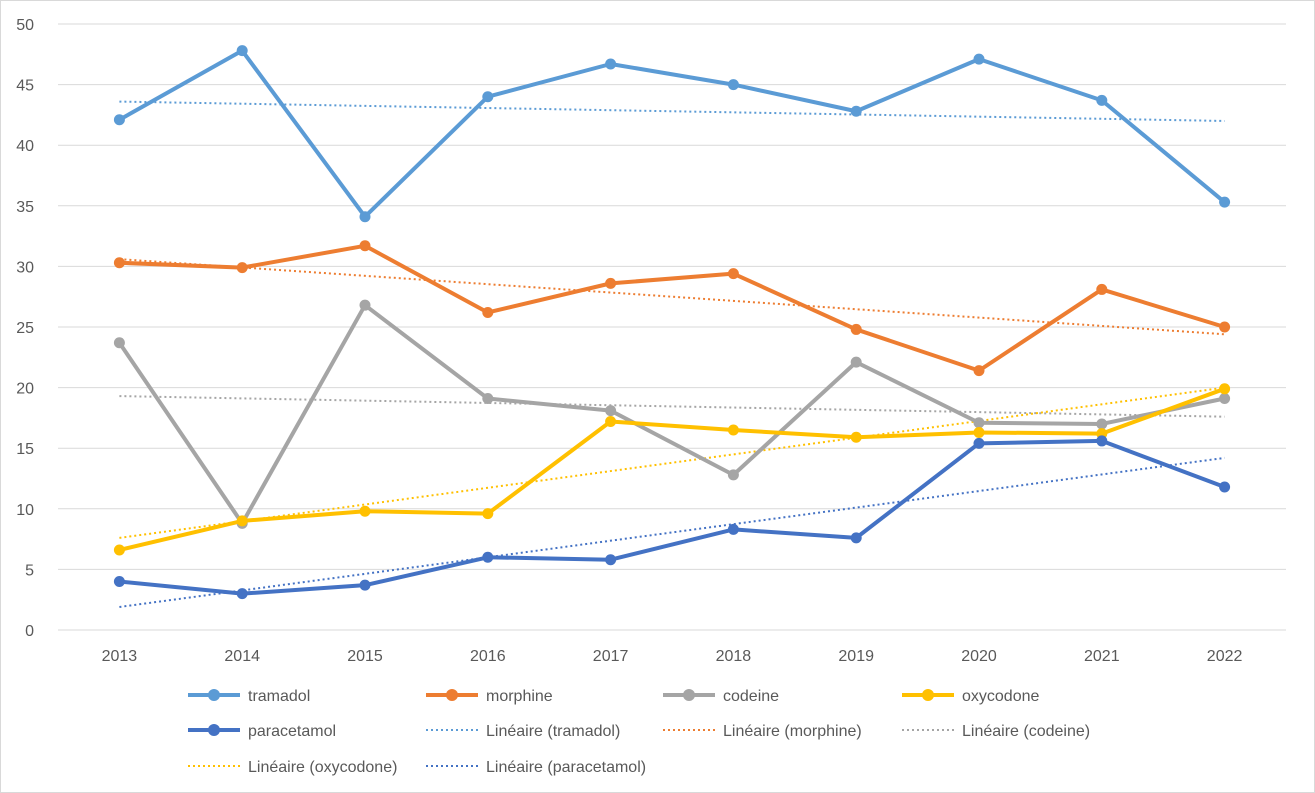  What do you see at coordinates (1000, 696) in the screenshot?
I see `legend-label: oxycodone` at bounding box center [1000, 696].